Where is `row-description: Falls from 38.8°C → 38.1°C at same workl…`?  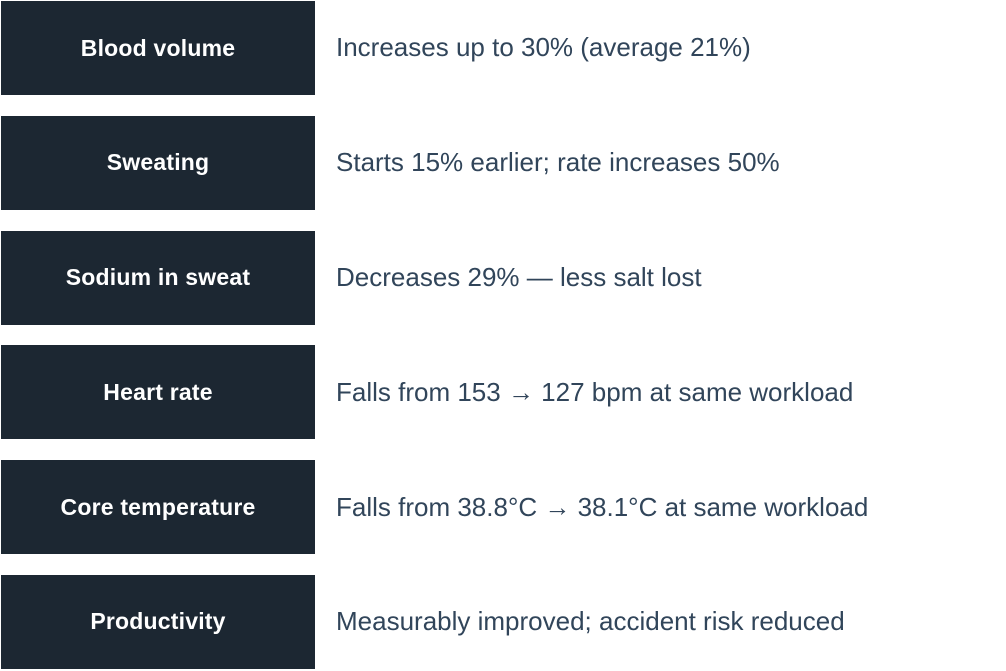
row-description: Falls from 38.8°C → 38.1°C at same workl… is located at coordinates (602, 506).